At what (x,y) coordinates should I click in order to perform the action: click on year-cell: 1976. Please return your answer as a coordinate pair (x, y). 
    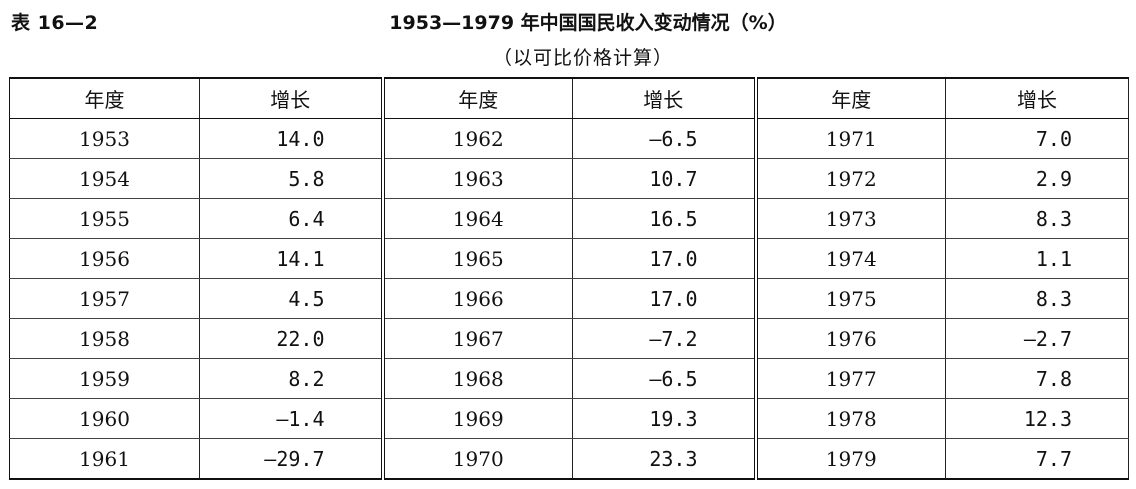
    Looking at the image, I should click on (850, 338).